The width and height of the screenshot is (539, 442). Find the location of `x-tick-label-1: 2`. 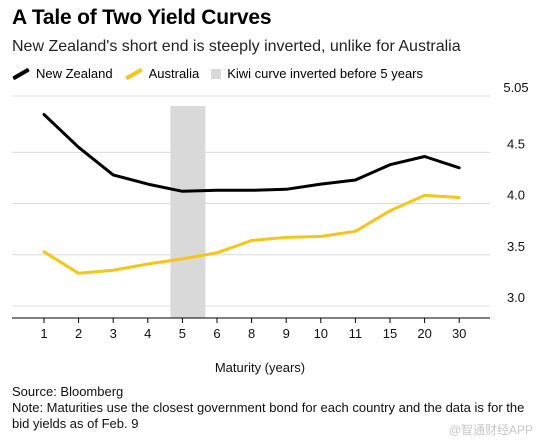

x-tick-label-1: 2 is located at coordinates (78, 333).